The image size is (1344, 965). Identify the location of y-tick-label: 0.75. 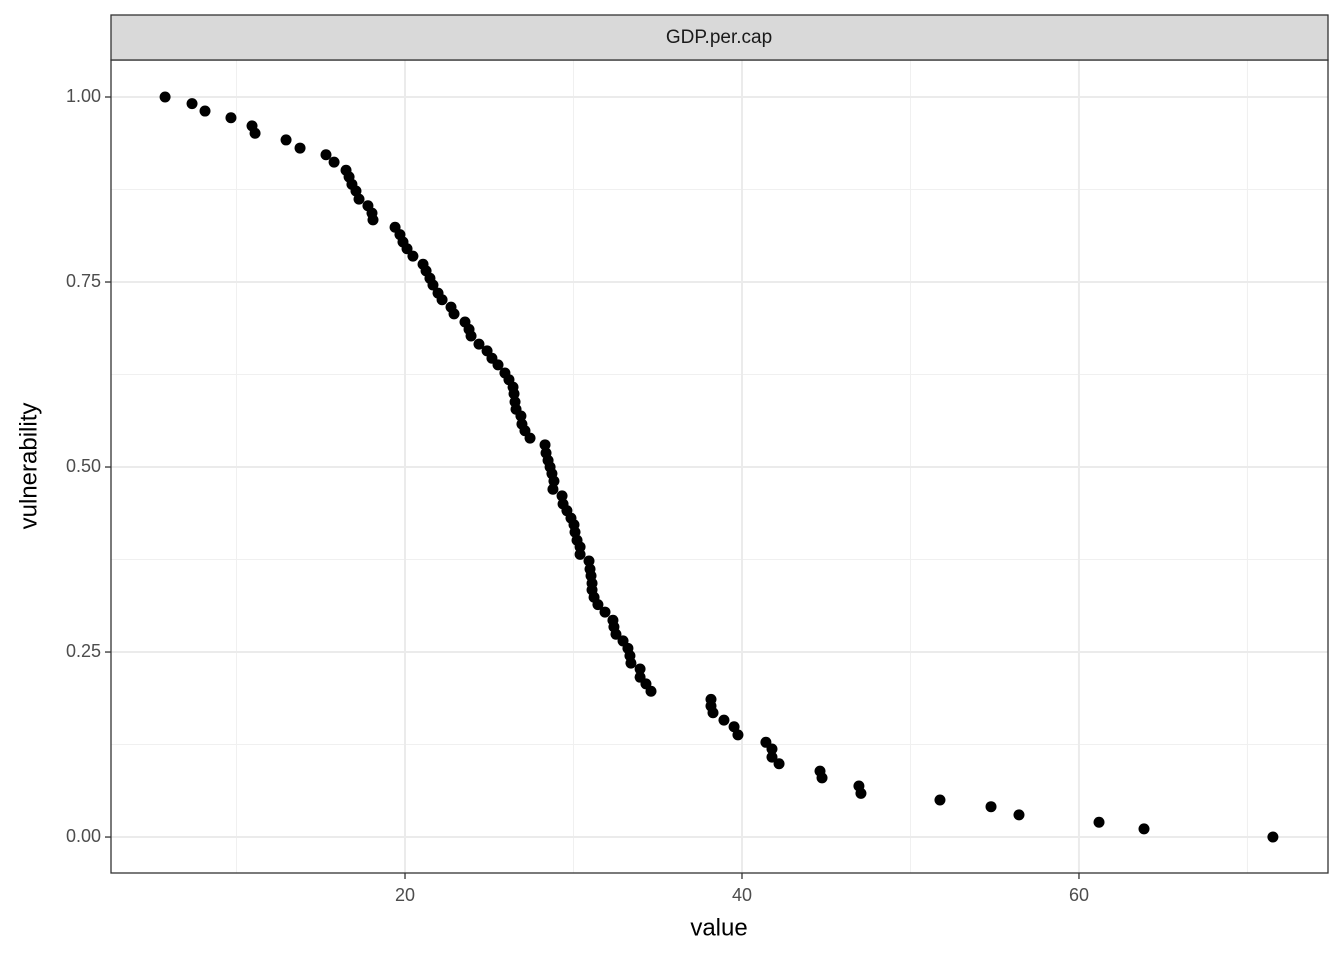
(83, 281).